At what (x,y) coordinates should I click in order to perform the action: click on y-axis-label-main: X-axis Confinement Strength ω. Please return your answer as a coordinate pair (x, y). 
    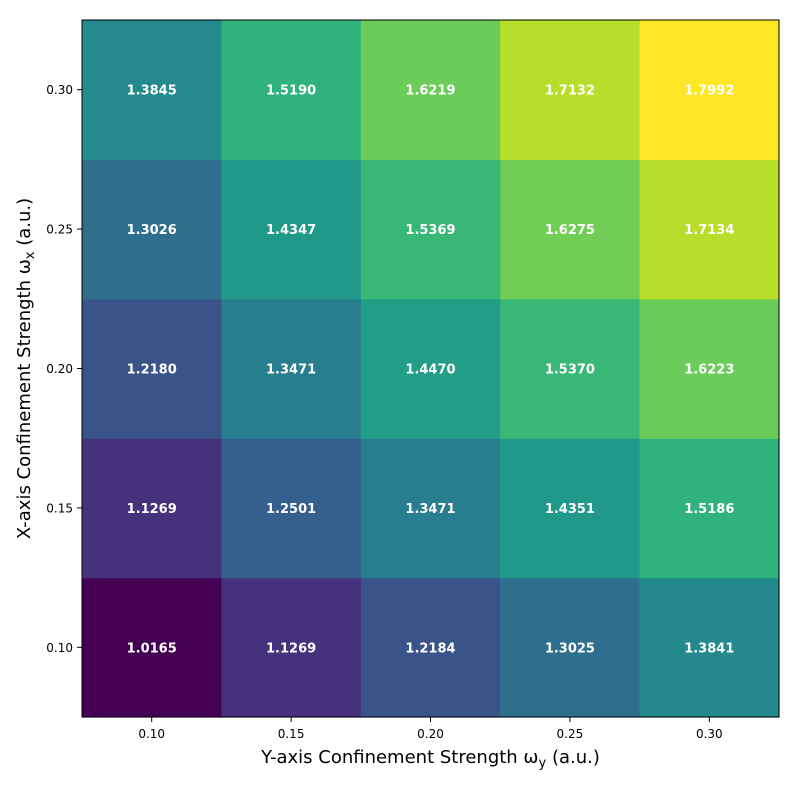
    Looking at the image, I should click on (24, 399).